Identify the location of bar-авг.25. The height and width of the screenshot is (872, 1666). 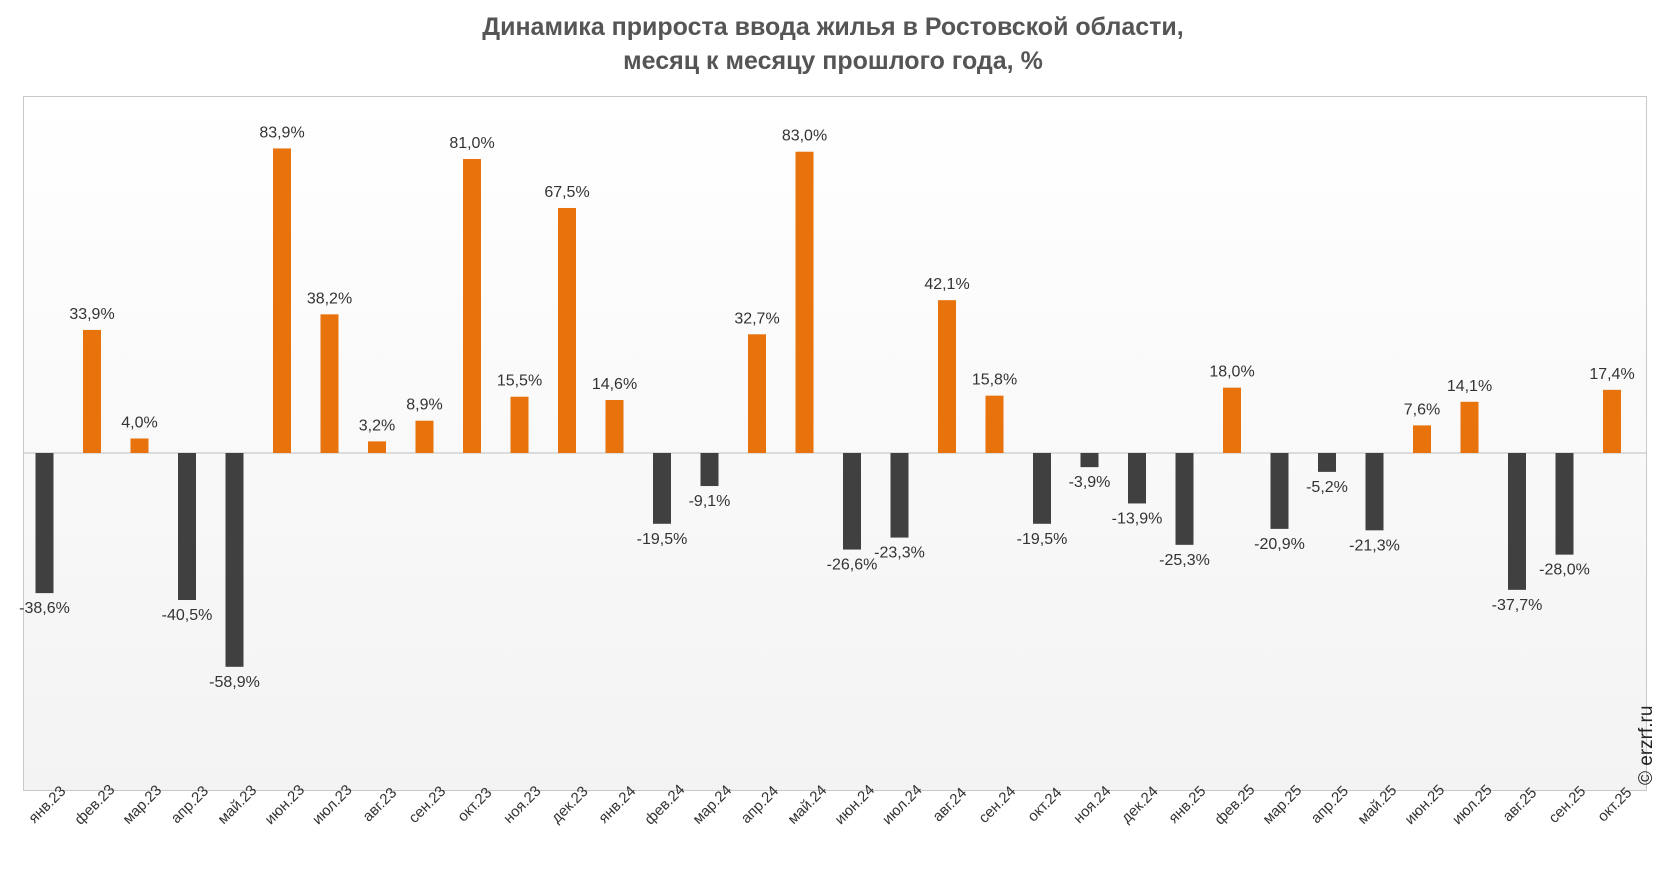
(1517, 521).